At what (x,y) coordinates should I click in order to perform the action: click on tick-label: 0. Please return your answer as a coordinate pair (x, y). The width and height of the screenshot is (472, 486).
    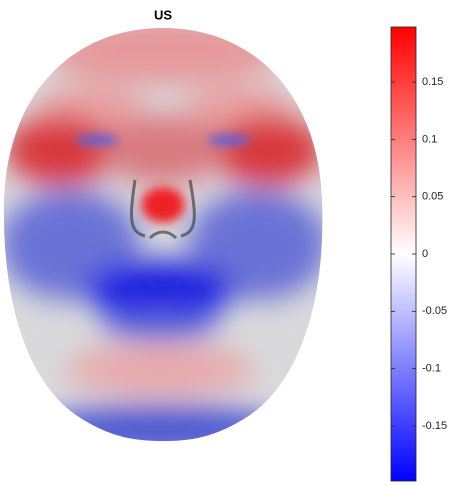
    Looking at the image, I should click on (425, 254).